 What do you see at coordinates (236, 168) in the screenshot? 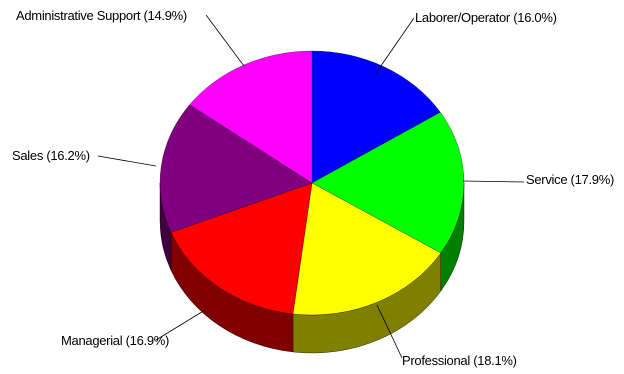
I see `pie-slice-sales` at bounding box center [236, 168].